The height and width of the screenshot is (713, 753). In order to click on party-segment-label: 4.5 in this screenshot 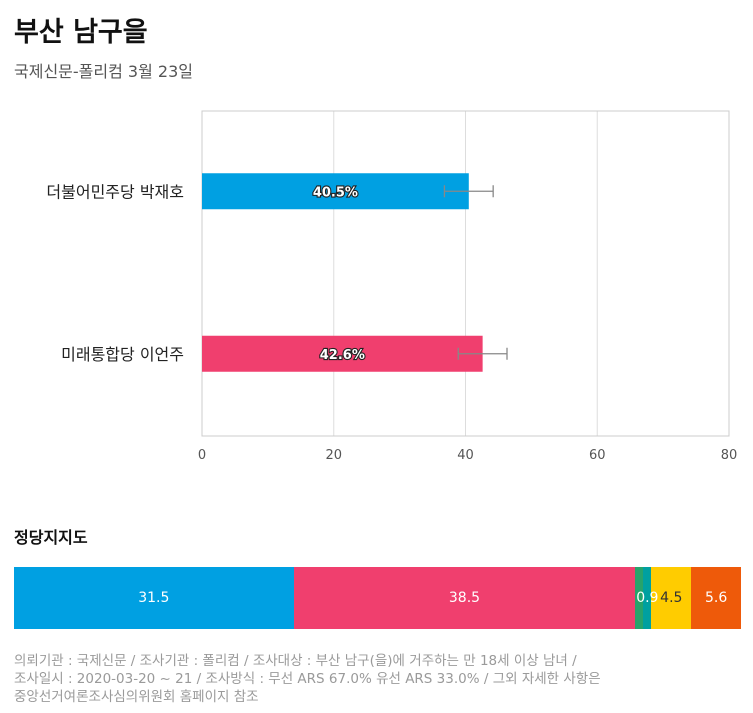, I will do `click(671, 598)`.